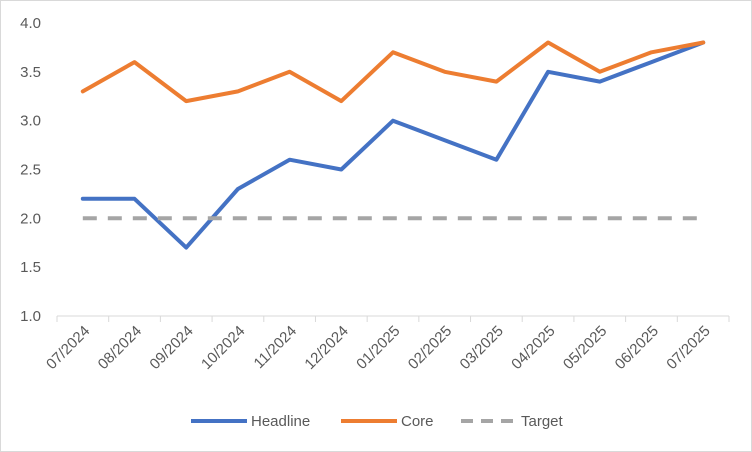 The height and width of the screenshot is (452, 752). What do you see at coordinates (378, 348) in the screenshot?
I see `x-tick-label: 01/2025` at bounding box center [378, 348].